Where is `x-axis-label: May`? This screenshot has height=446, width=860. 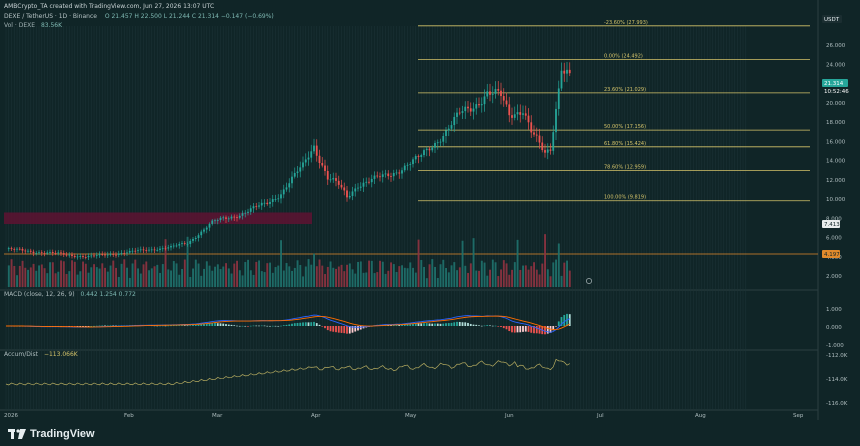 x-axis-label: May is located at coordinates (411, 416).